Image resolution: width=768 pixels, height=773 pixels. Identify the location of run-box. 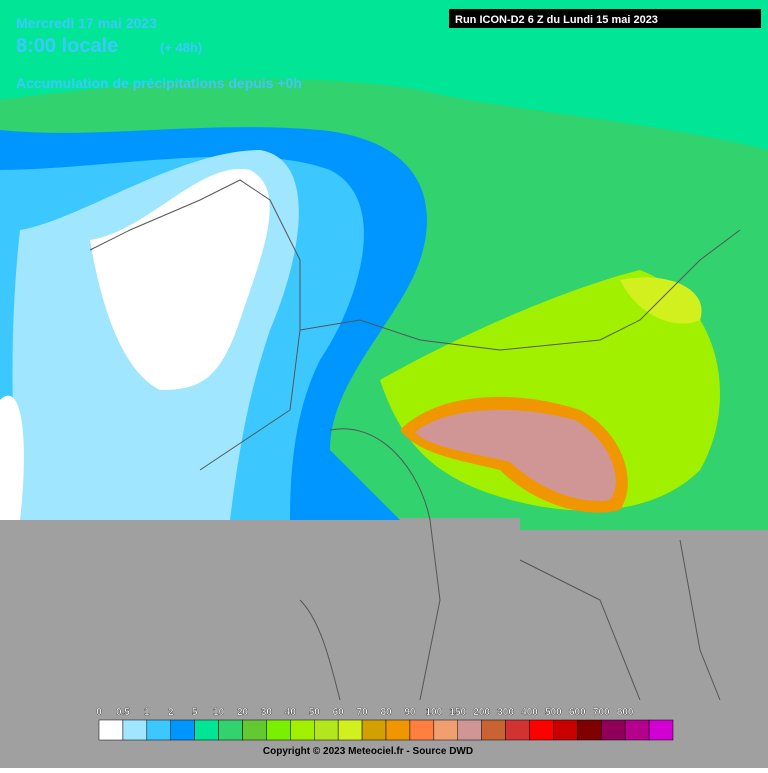
(605, 18).